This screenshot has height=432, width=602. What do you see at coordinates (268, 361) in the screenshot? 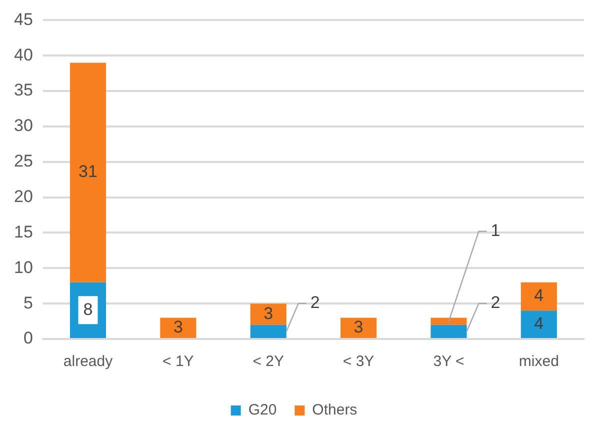
I see `x-tick-label: < 2Y` at bounding box center [268, 361].